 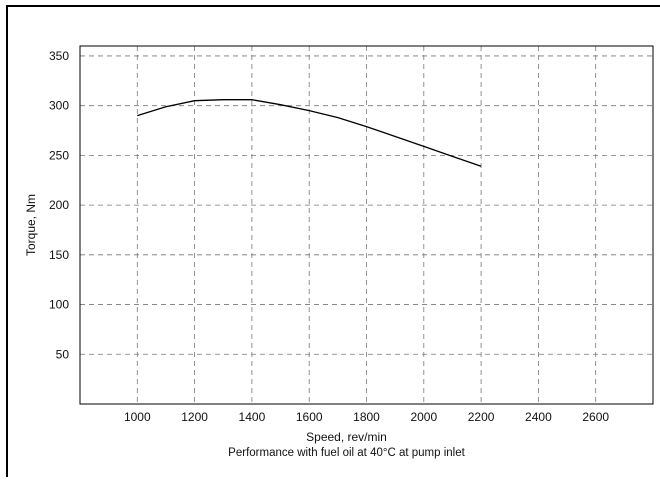 I want to click on y-tick-label: 250, so click(x=59, y=155).